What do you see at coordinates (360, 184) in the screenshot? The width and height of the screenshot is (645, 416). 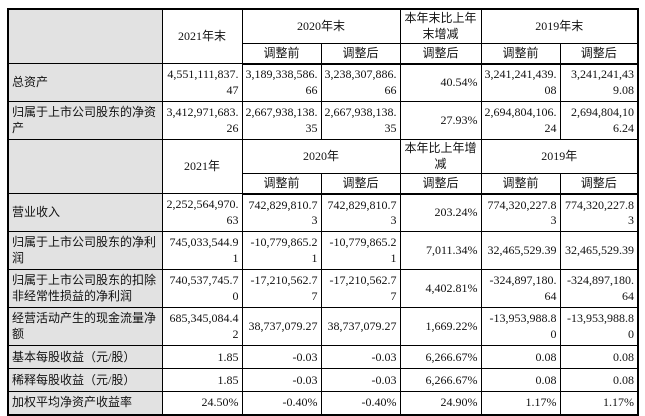 I see `income-subheader-2020-post: 调整后` at bounding box center [360, 184].